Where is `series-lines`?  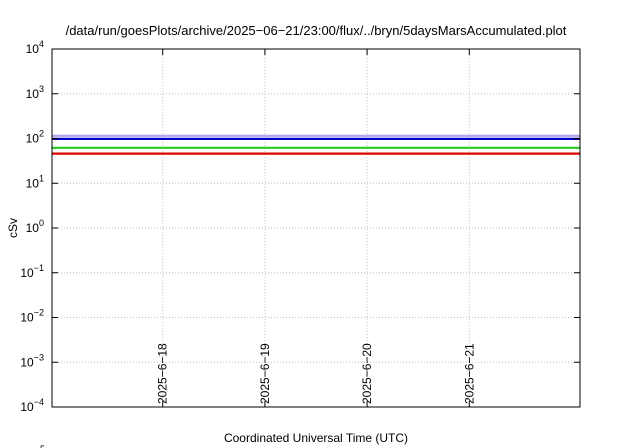
series-lines is located at coordinates (316, 144).